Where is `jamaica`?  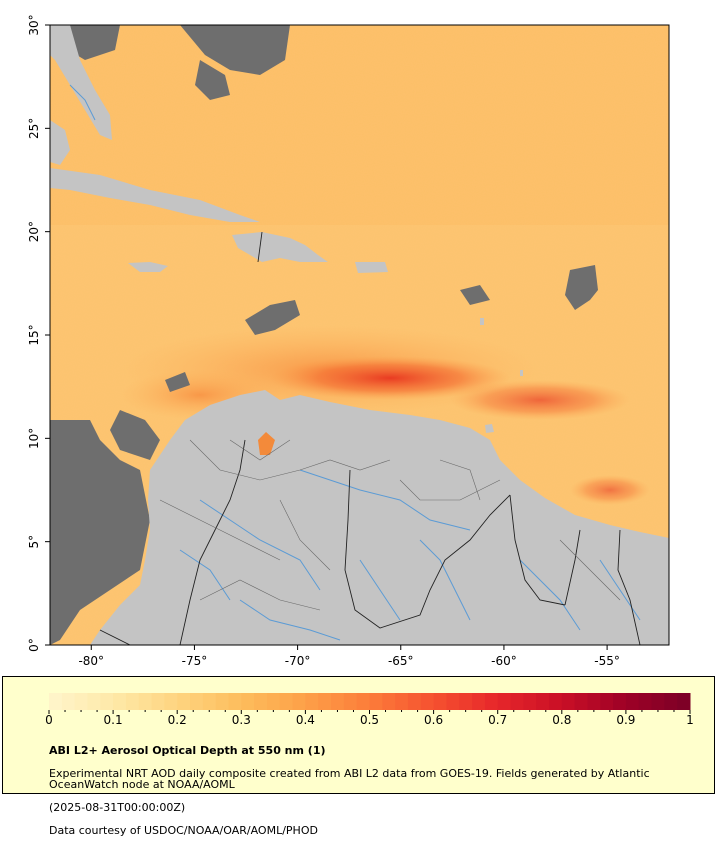
jamaica is located at coordinates (148, 267).